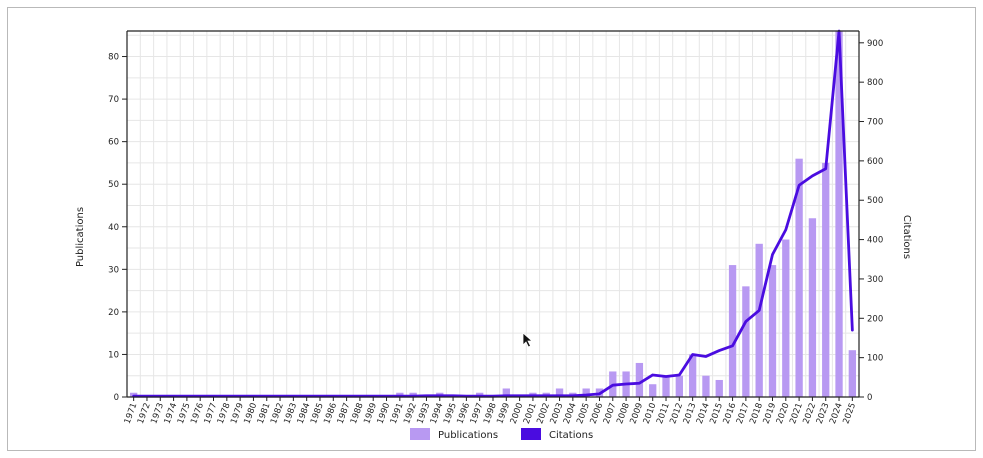 This screenshot has height=458, width=983. I want to click on y-tick-label: 30, so click(113, 270).